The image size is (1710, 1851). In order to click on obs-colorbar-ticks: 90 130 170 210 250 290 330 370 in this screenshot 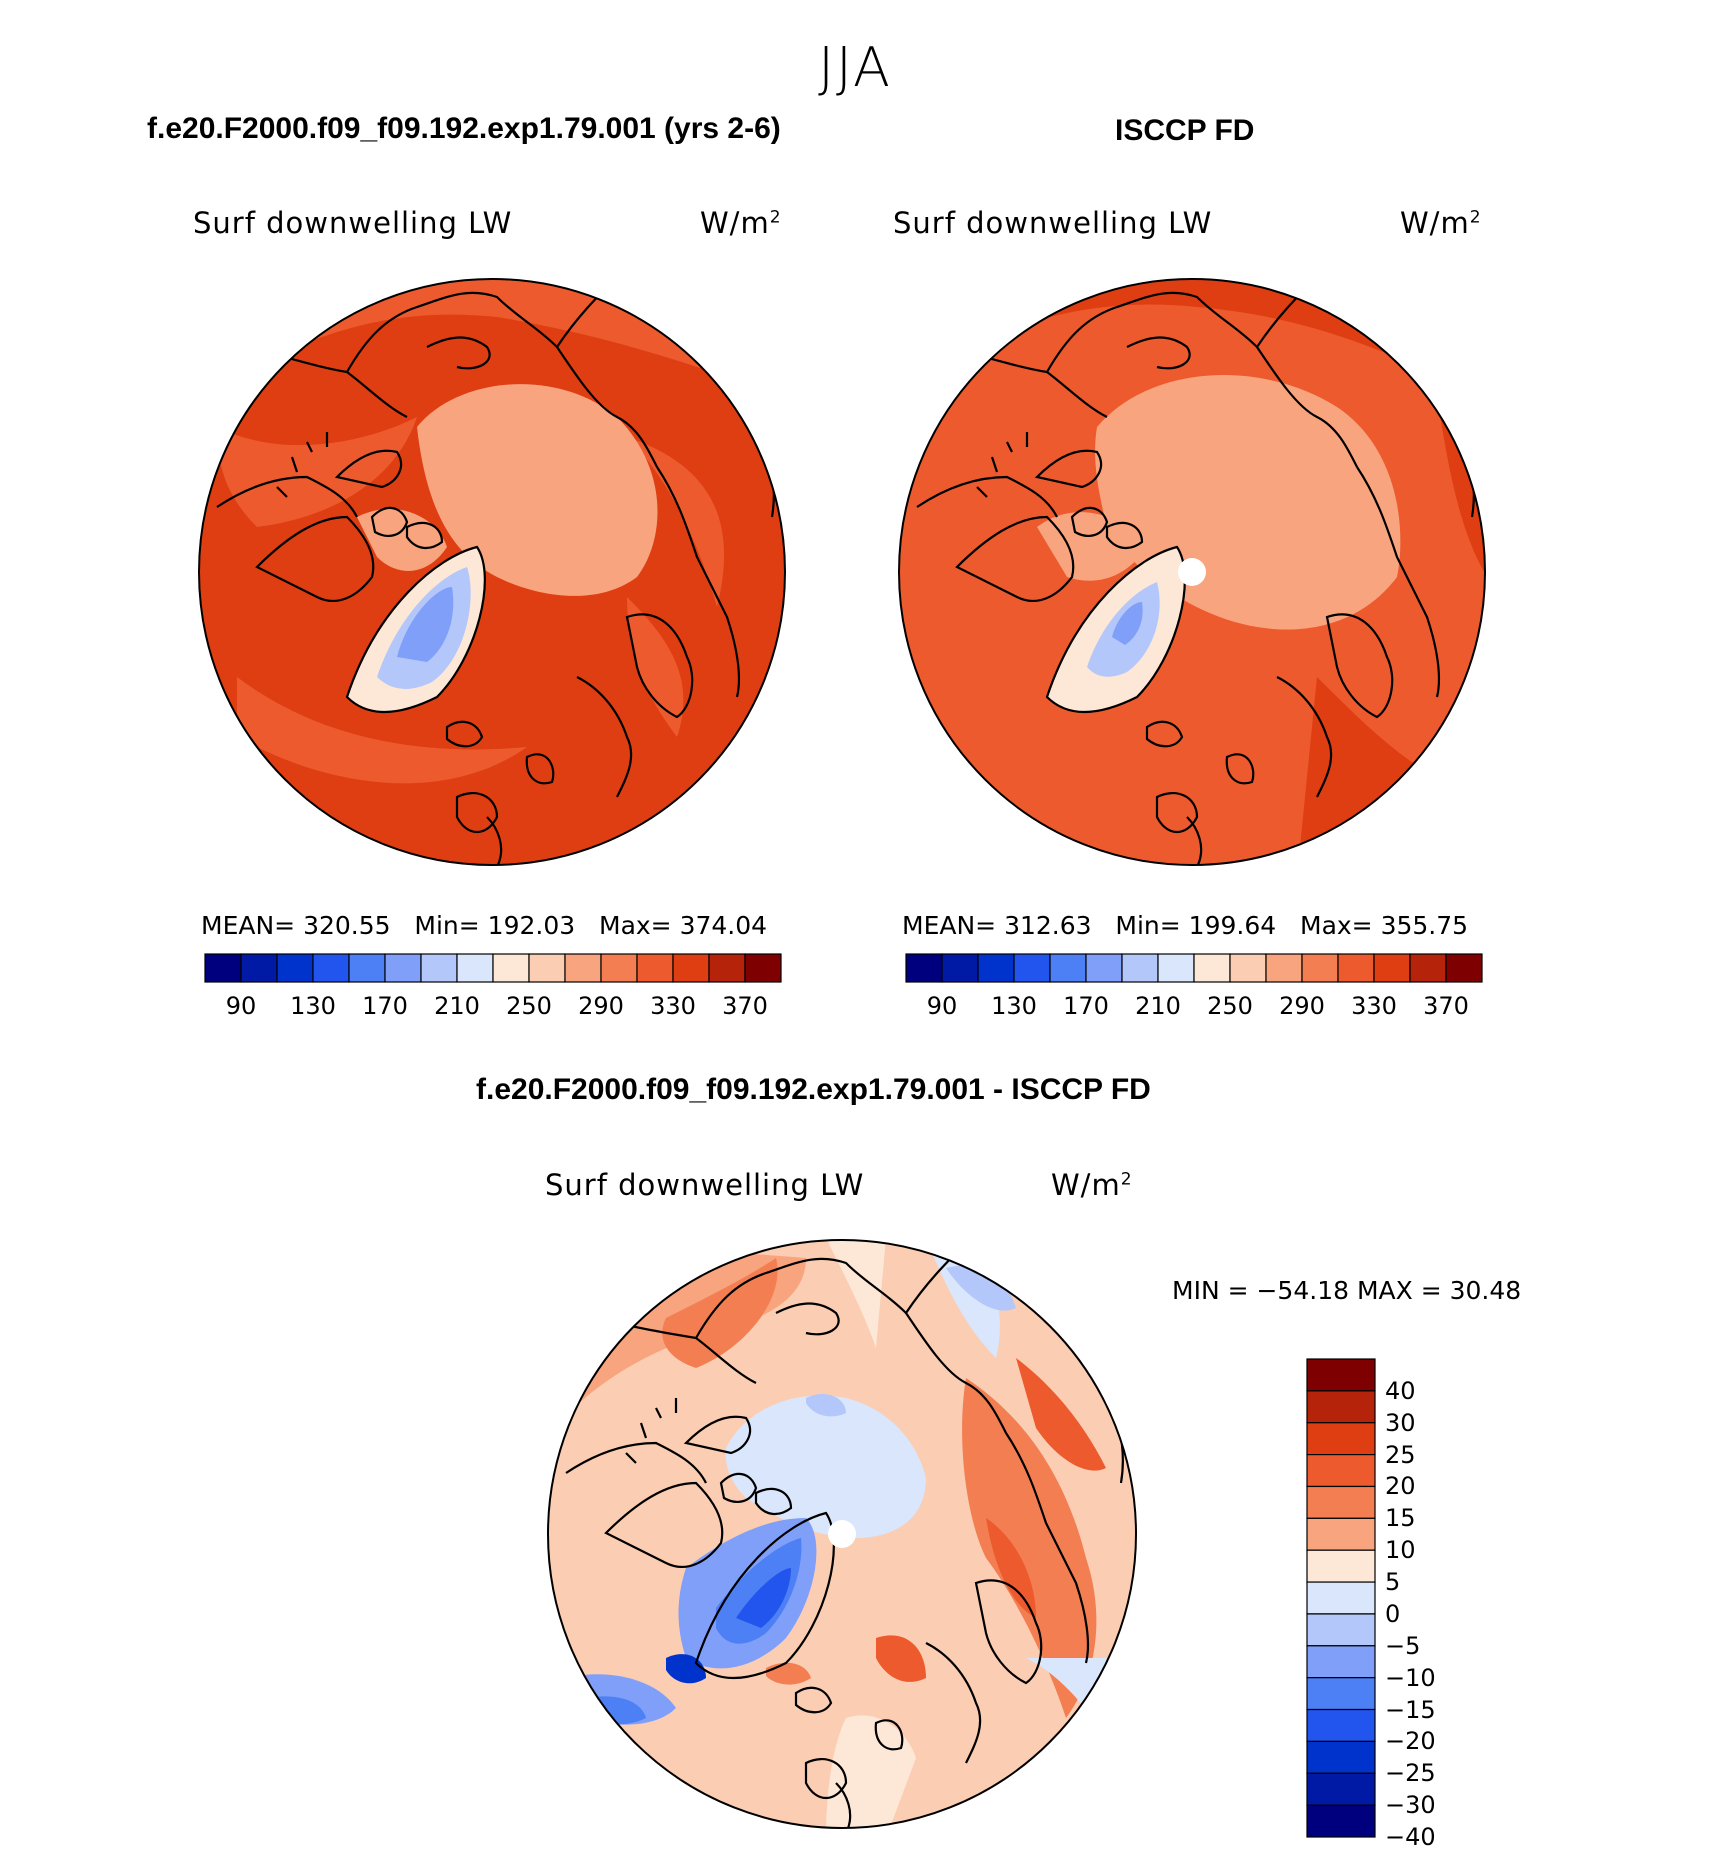, I will do `click(1194, 1007)`.